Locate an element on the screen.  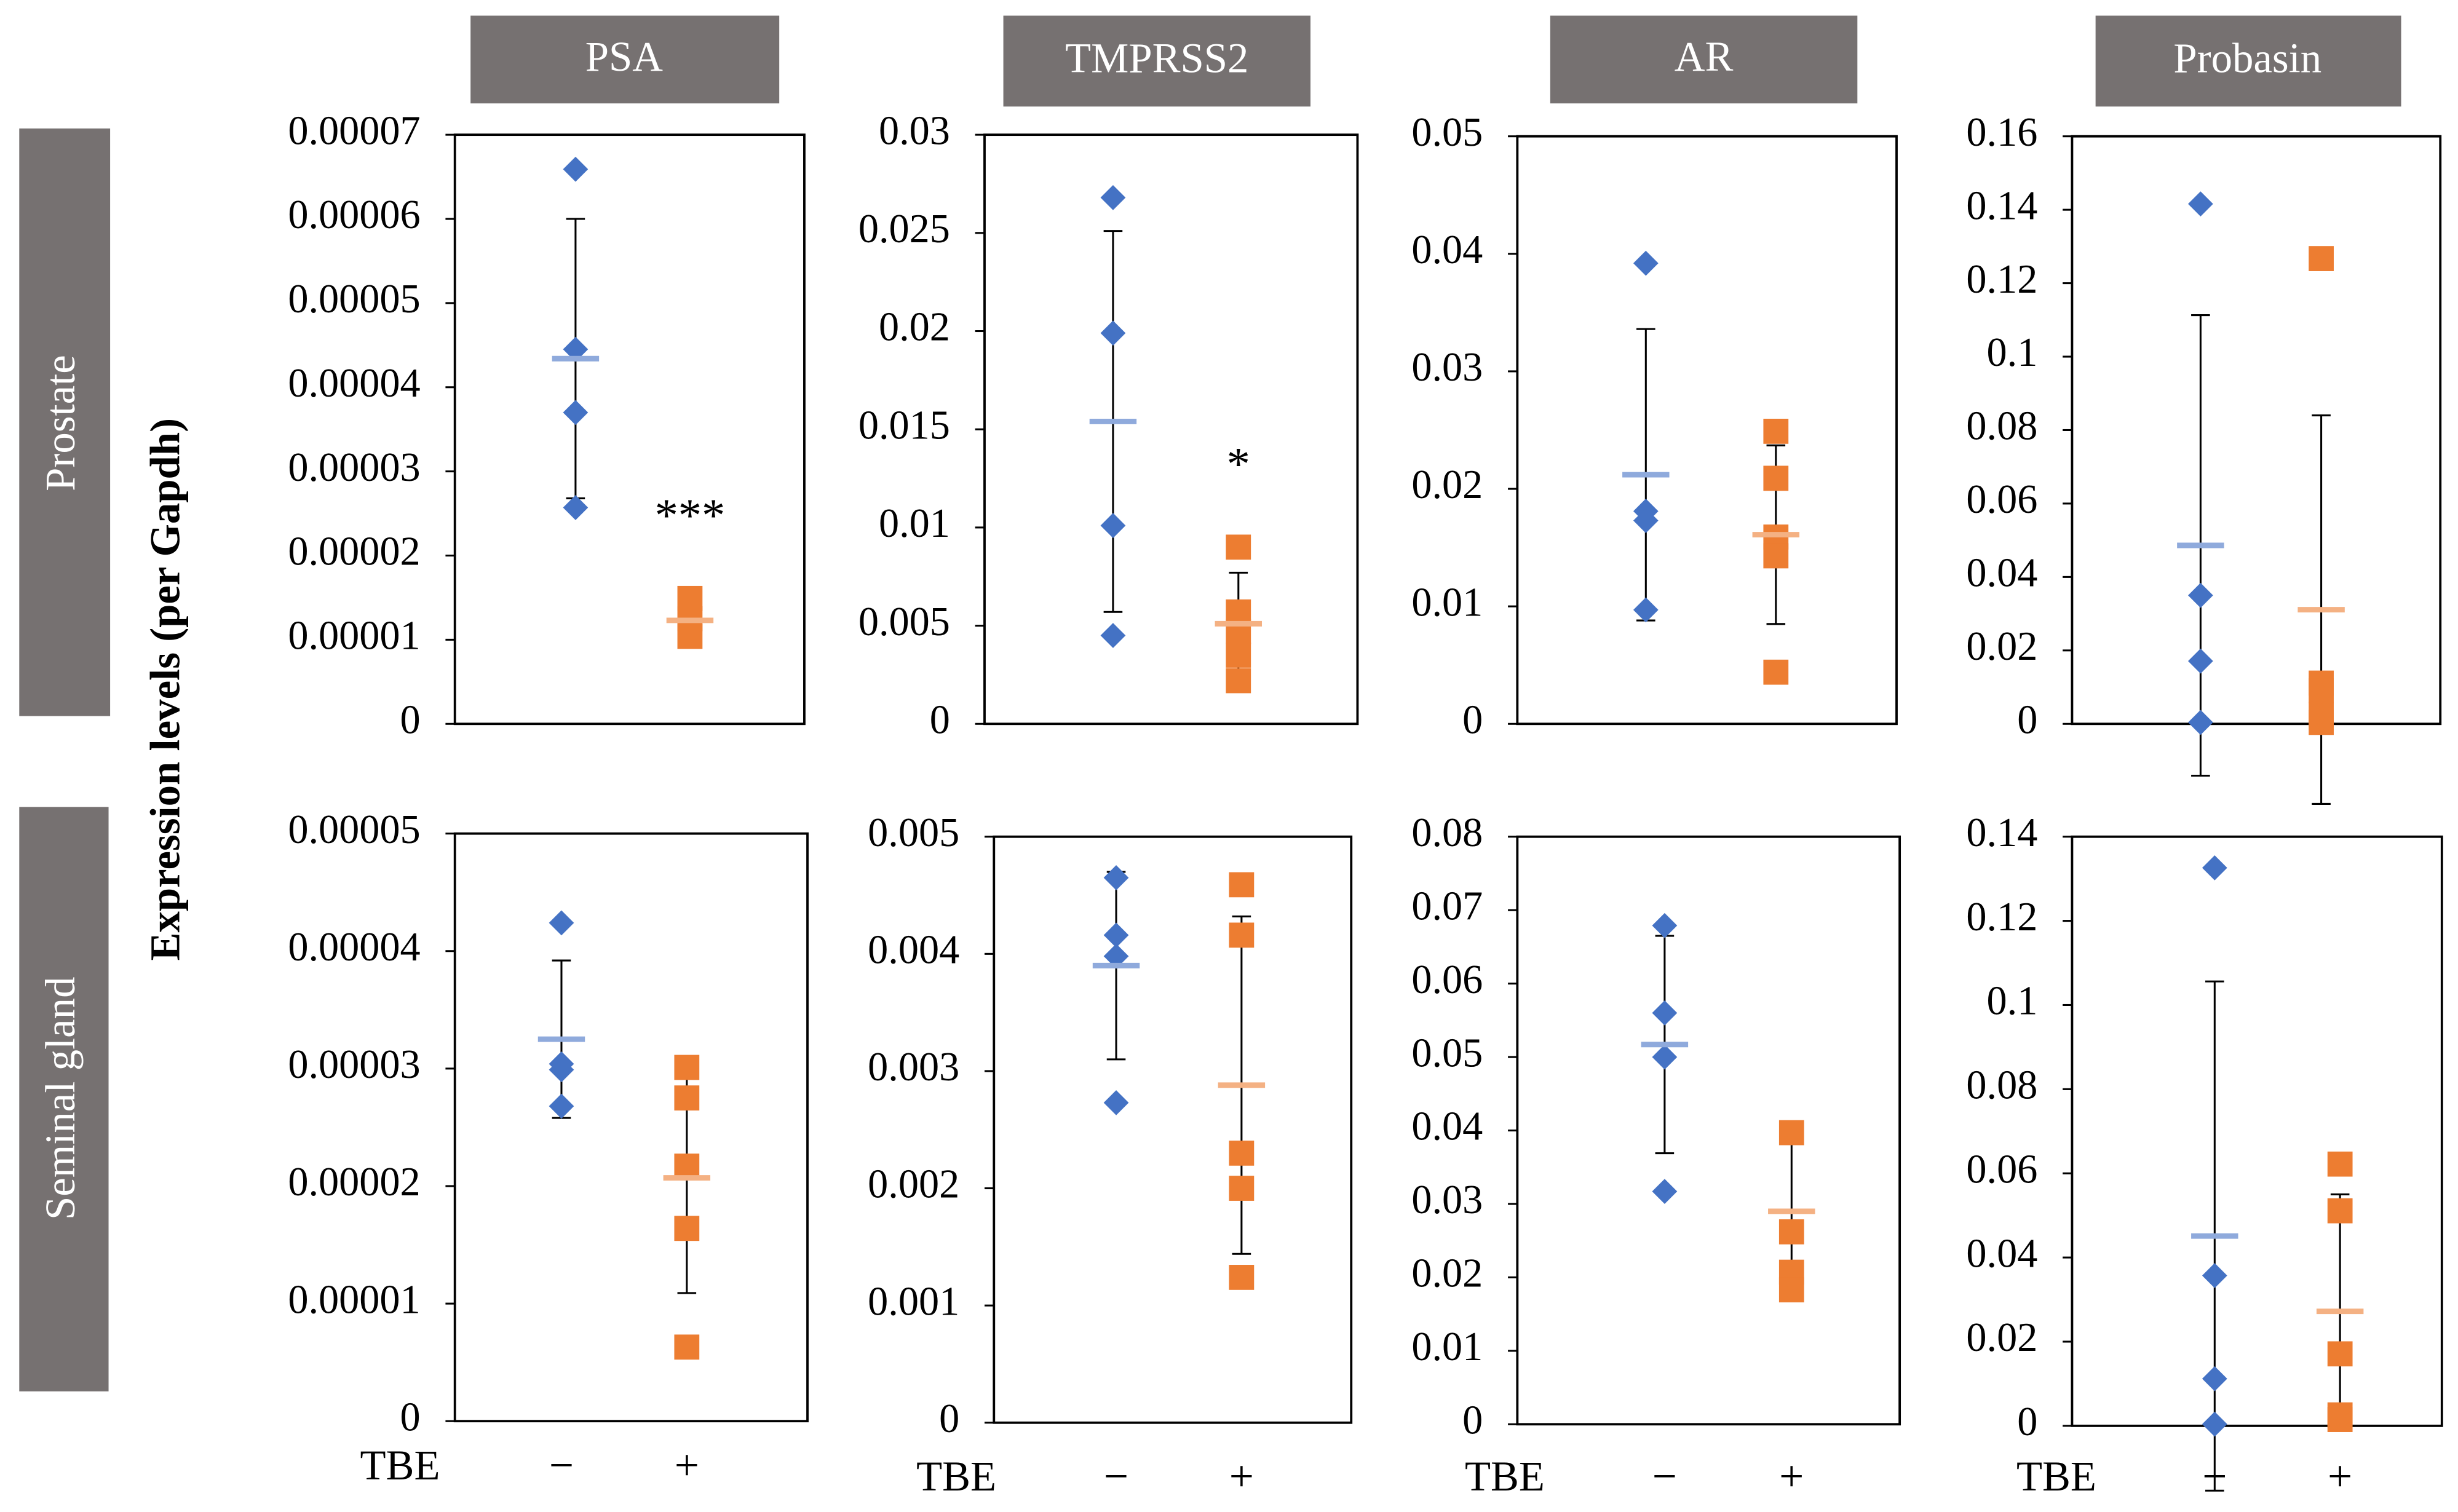
y-tick-label: 0.002 is located at coordinates (913, 1185).